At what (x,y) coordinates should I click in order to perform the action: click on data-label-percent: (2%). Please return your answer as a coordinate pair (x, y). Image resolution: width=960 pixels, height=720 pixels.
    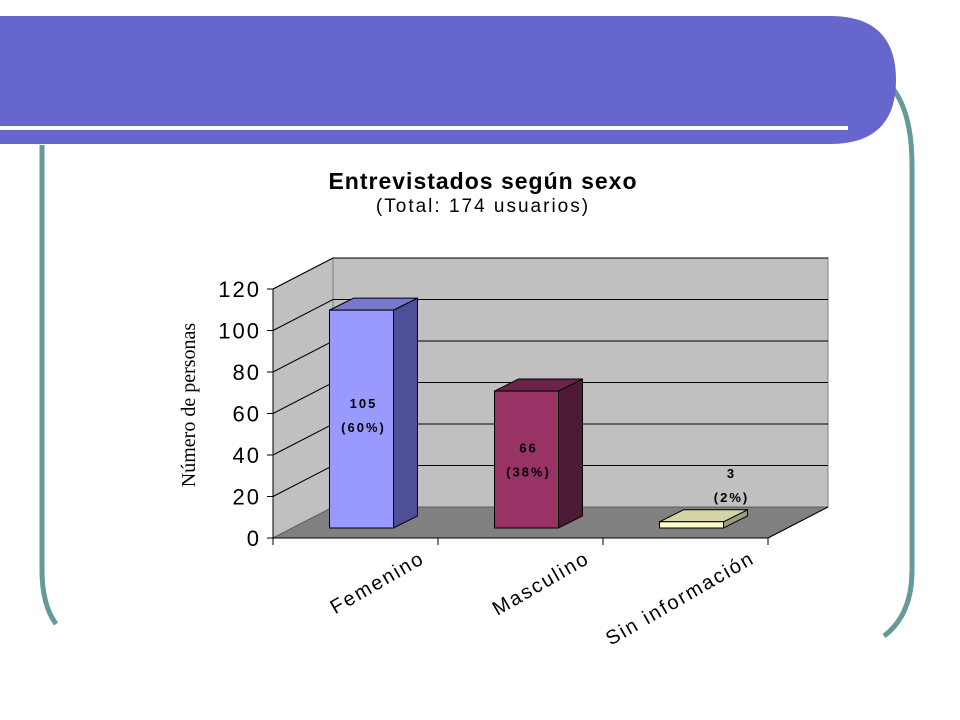
    Looking at the image, I should click on (731, 497).